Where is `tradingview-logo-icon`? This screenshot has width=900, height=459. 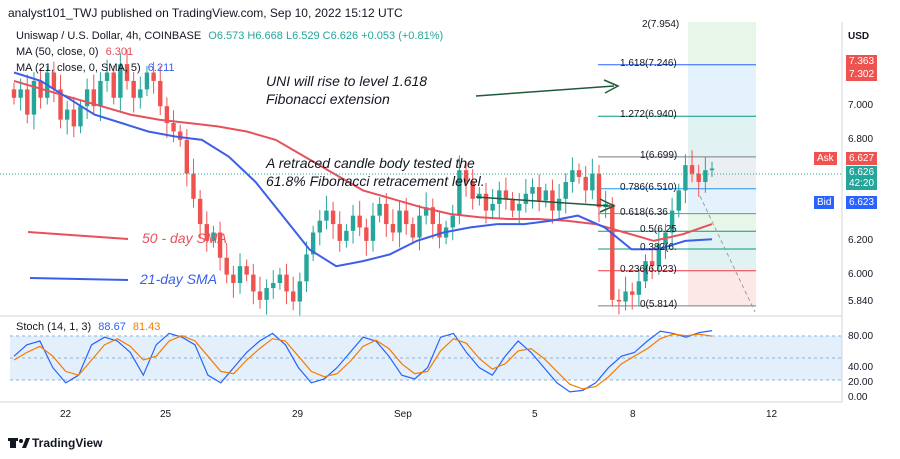
tradingview-logo-icon is located at coordinates (19, 443).